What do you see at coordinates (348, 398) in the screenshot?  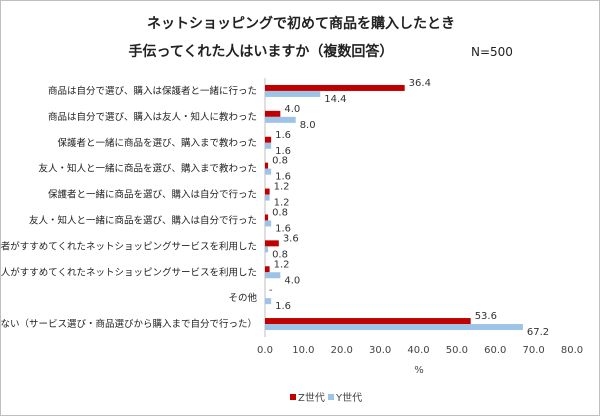 I see `legend-label: Y世代` at bounding box center [348, 398].